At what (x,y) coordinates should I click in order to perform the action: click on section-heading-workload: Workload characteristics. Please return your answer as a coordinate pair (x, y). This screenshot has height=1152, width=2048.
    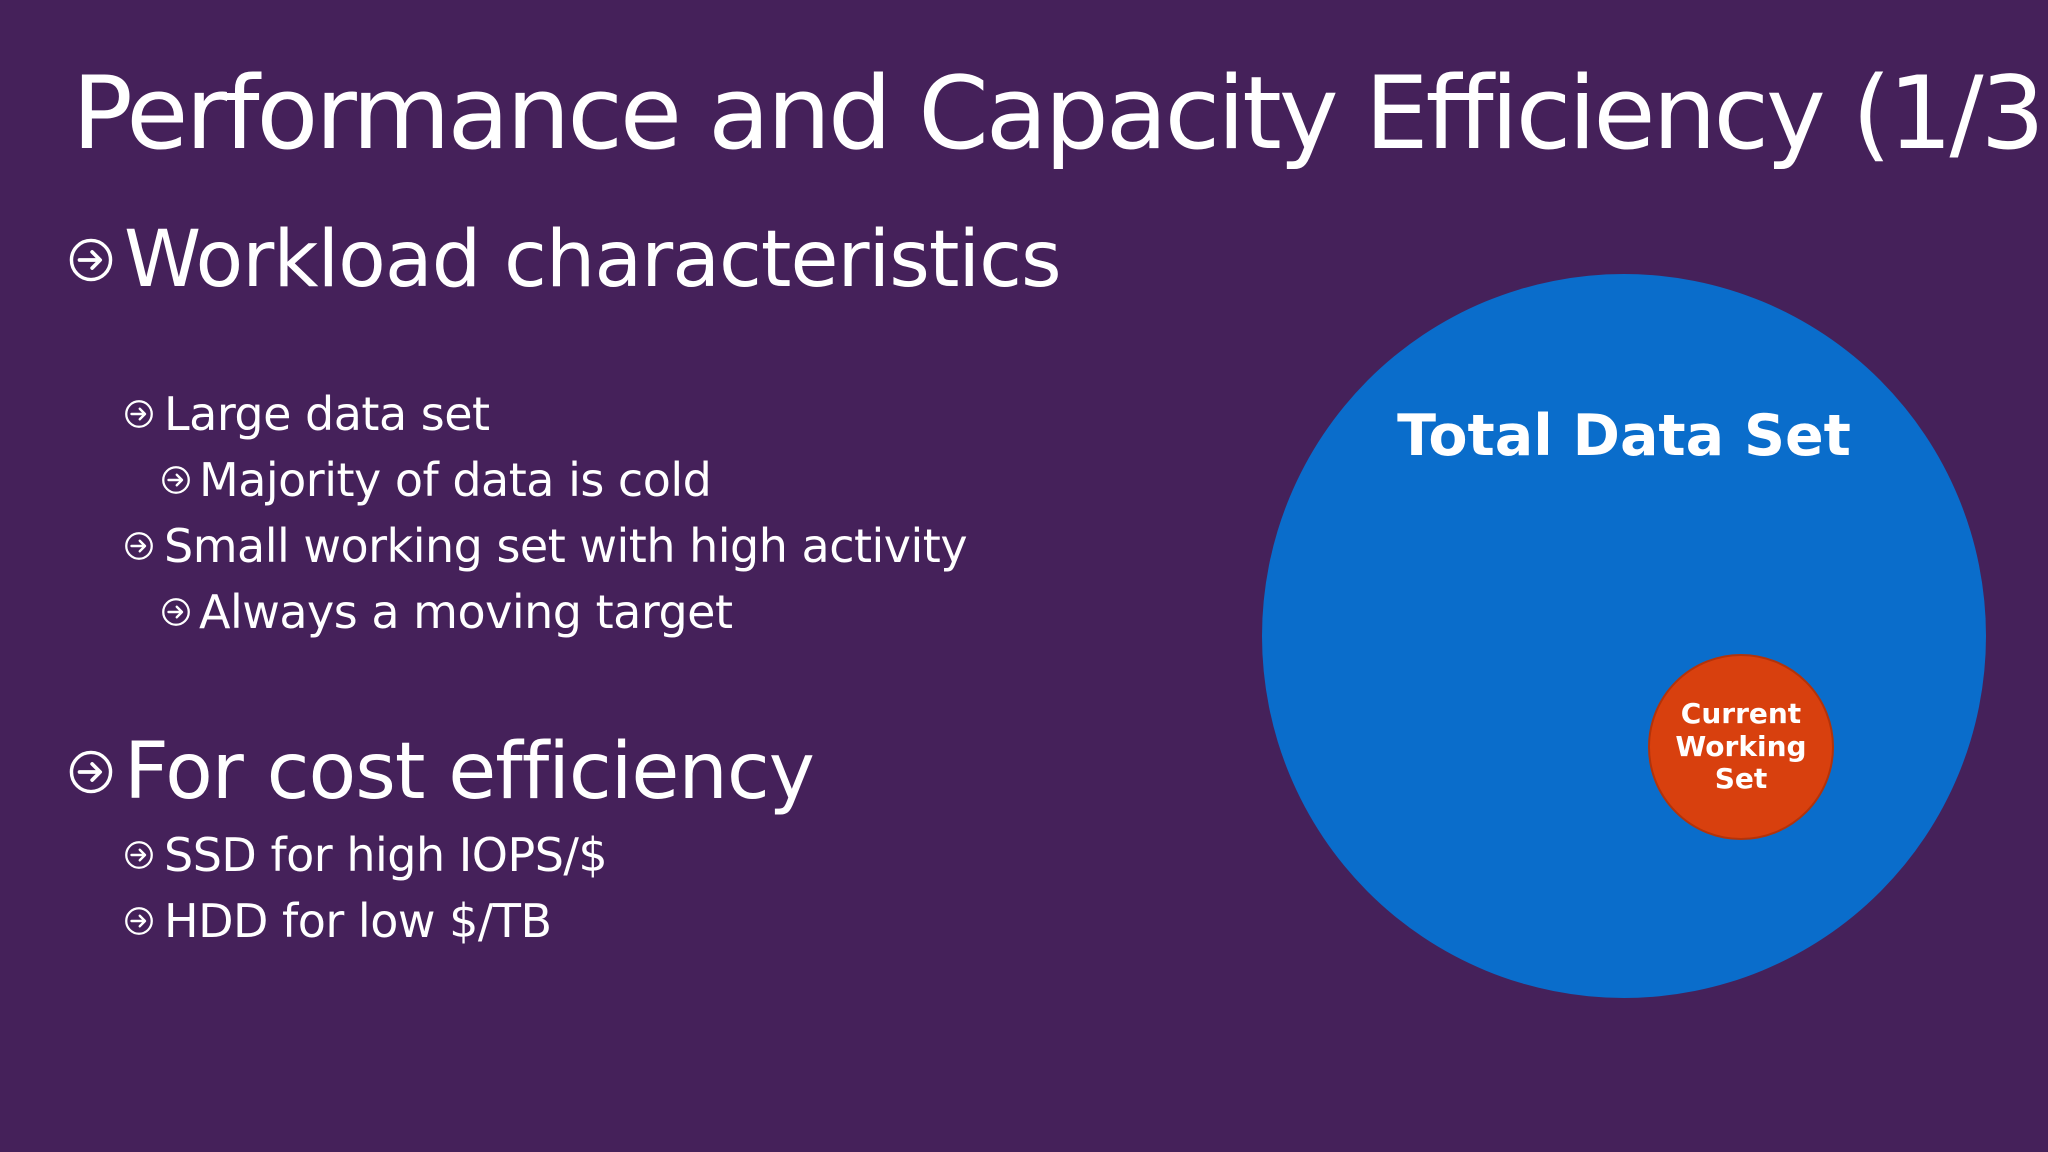
    Looking at the image, I should click on (565, 260).